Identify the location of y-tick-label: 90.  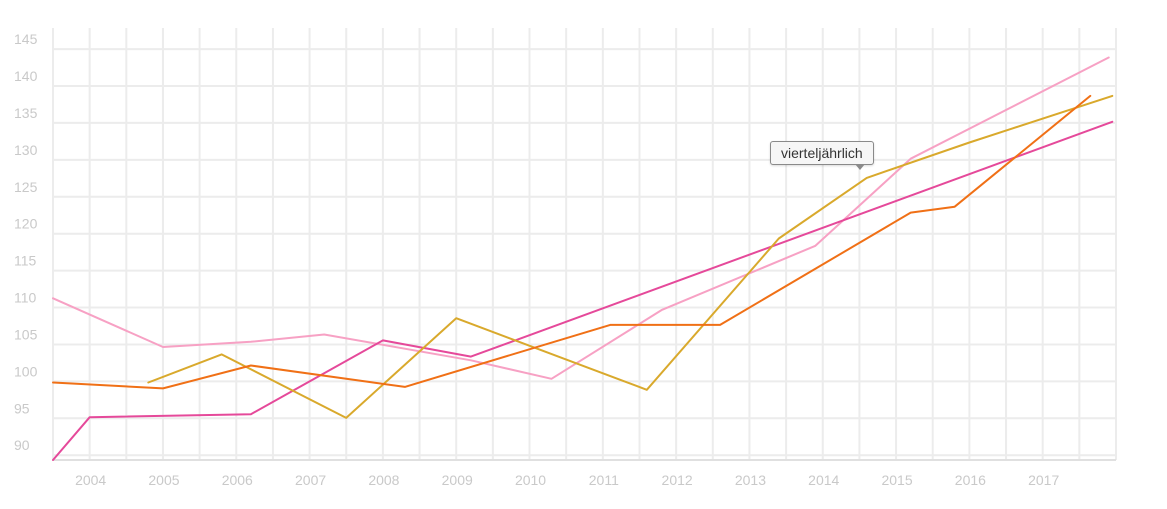
(22, 445).